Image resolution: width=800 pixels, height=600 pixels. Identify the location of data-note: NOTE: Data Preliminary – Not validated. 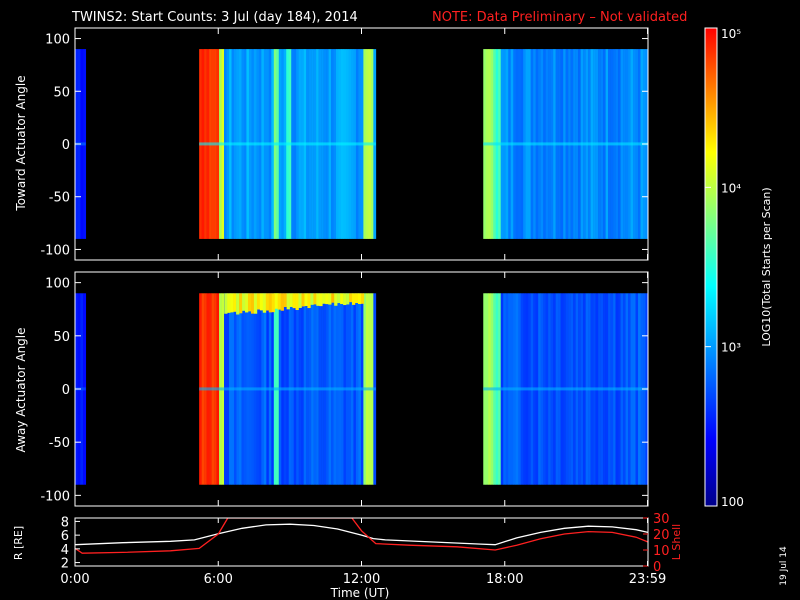
(559, 17).